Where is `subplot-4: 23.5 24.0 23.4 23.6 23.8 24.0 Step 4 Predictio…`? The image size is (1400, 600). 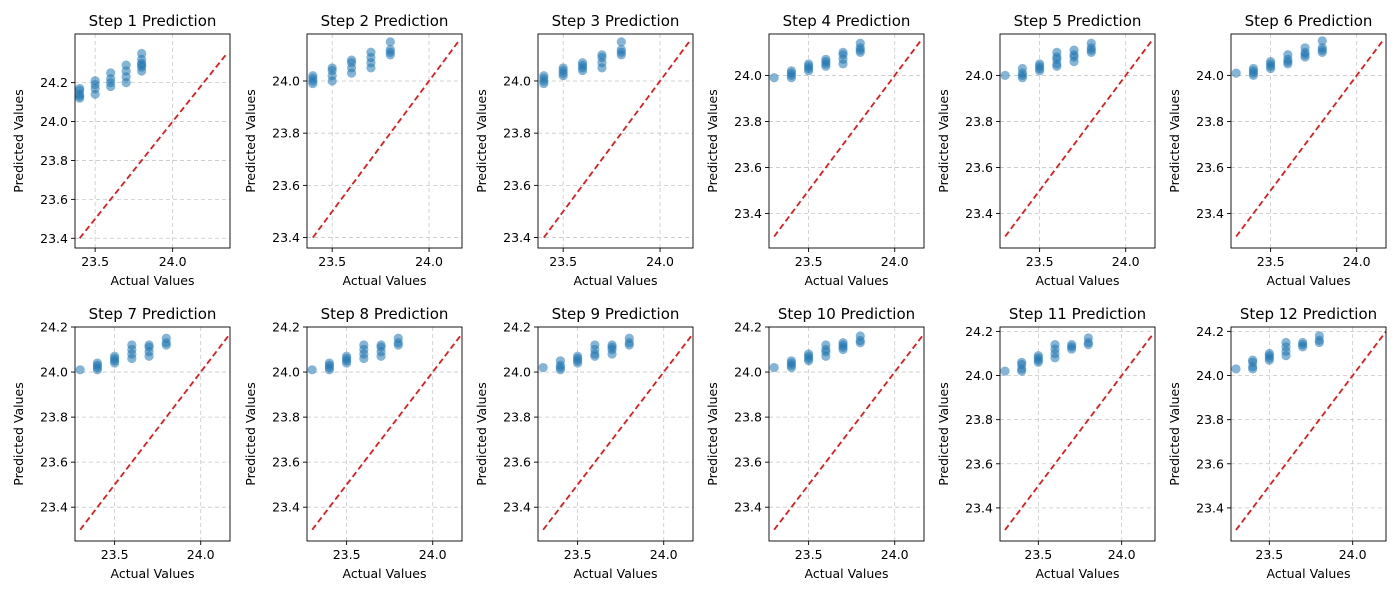 subplot-4: 23.5 24.0 23.4 23.6 23.8 24.0 Step 4 Predictio… is located at coordinates (815, 150).